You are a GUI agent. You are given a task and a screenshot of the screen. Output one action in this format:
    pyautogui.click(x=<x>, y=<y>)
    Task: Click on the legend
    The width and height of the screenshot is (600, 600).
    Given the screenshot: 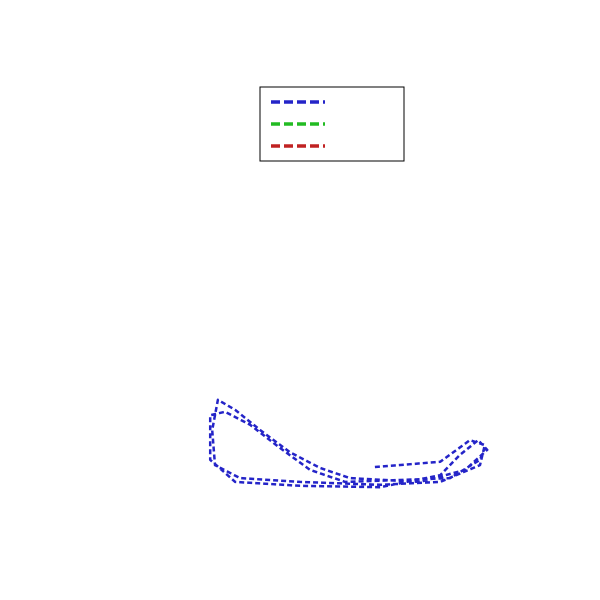 What is the action you would take?
    pyautogui.click(x=332, y=124)
    